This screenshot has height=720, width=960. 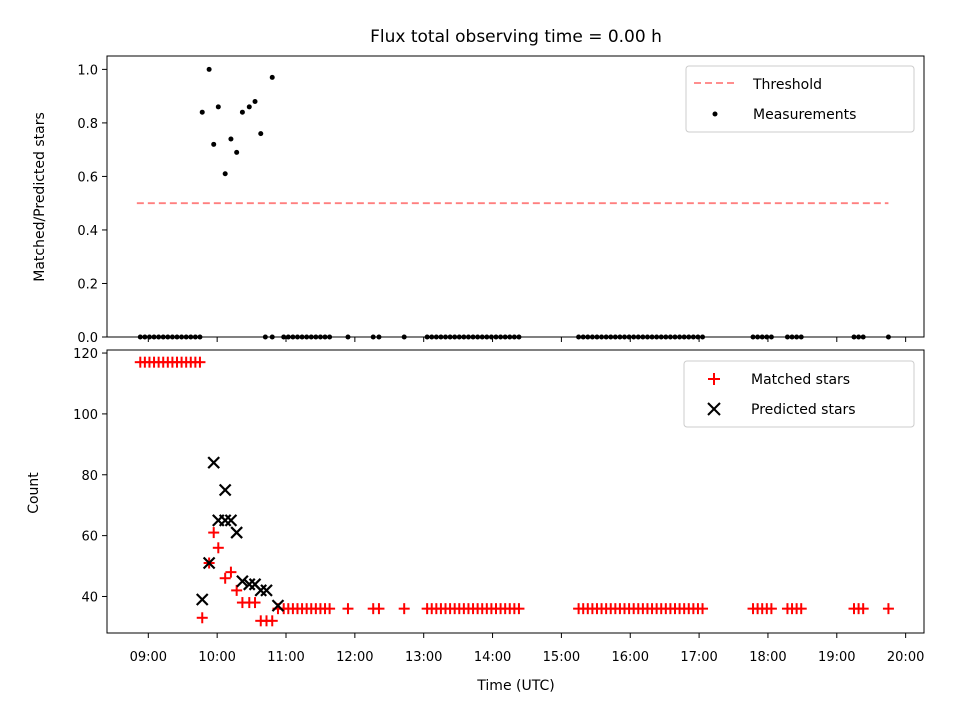 I want to click on legend-threshold-label: Threshold, so click(x=787, y=85).